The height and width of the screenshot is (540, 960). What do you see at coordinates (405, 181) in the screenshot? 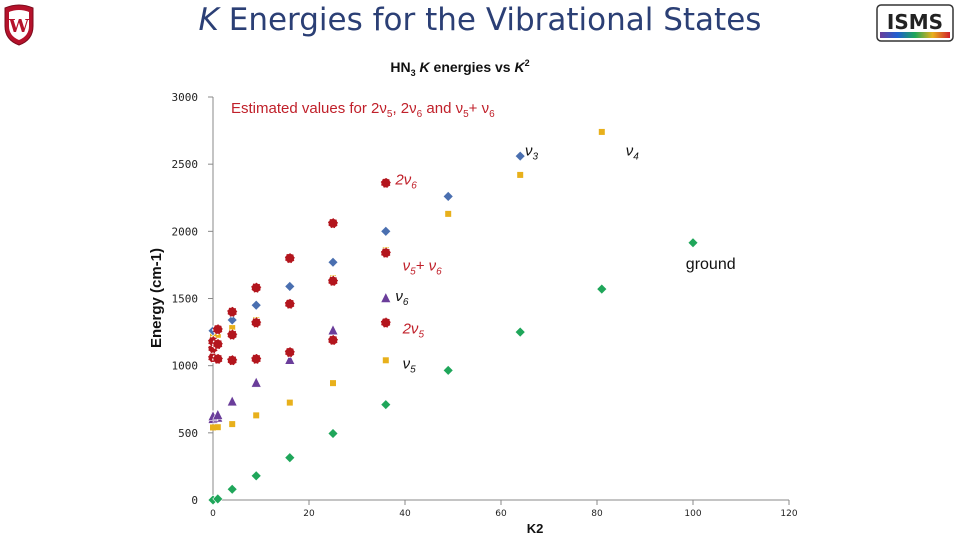
I see `series-annotation: 2ν6` at bounding box center [405, 181].